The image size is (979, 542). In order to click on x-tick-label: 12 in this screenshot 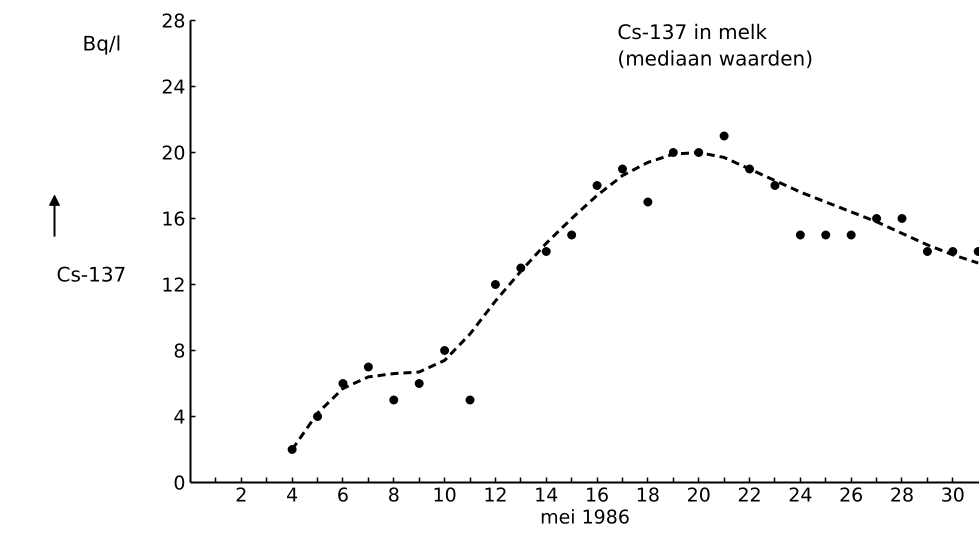, I will do `click(495, 495)`.